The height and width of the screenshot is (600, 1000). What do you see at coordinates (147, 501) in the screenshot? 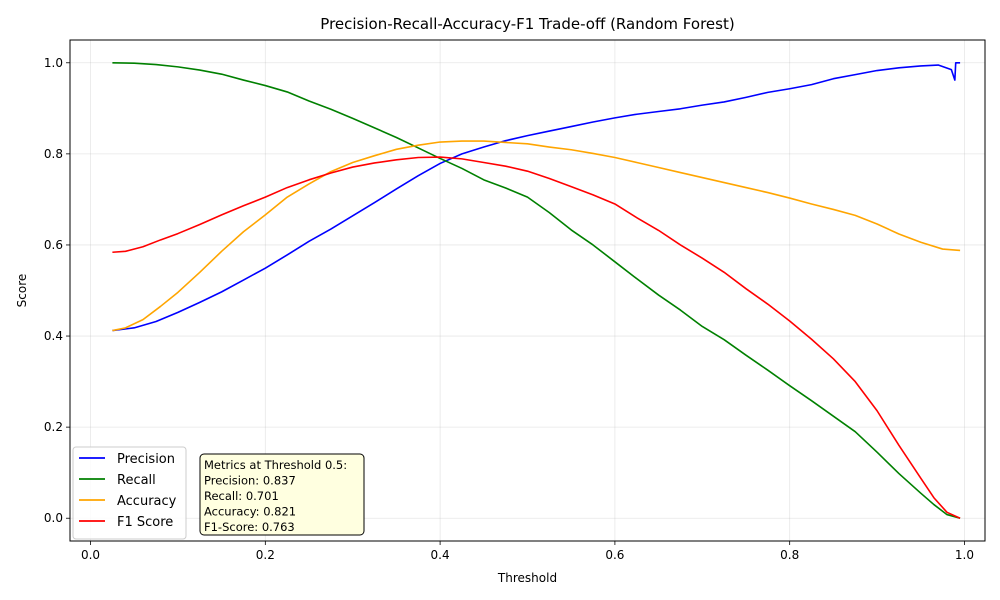
I see `legend-entry: Accuracy` at bounding box center [147, 501].